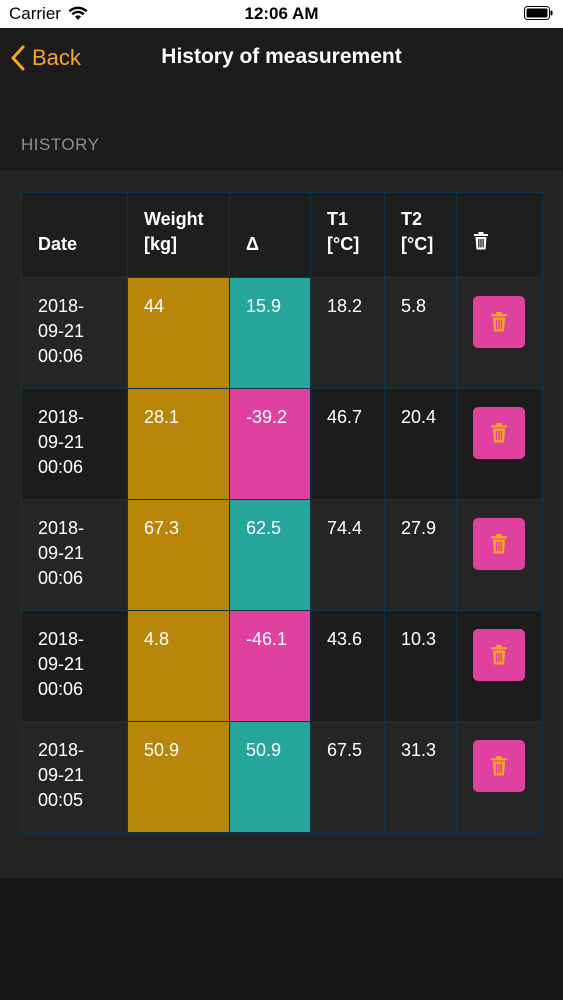 Image resolution: width=563 pixels, height=1000 pixels. What do you see at coordinates (35, 13) in the screenshot?
I see `carrier-label: Carrier` at bounding box center [35, 13].